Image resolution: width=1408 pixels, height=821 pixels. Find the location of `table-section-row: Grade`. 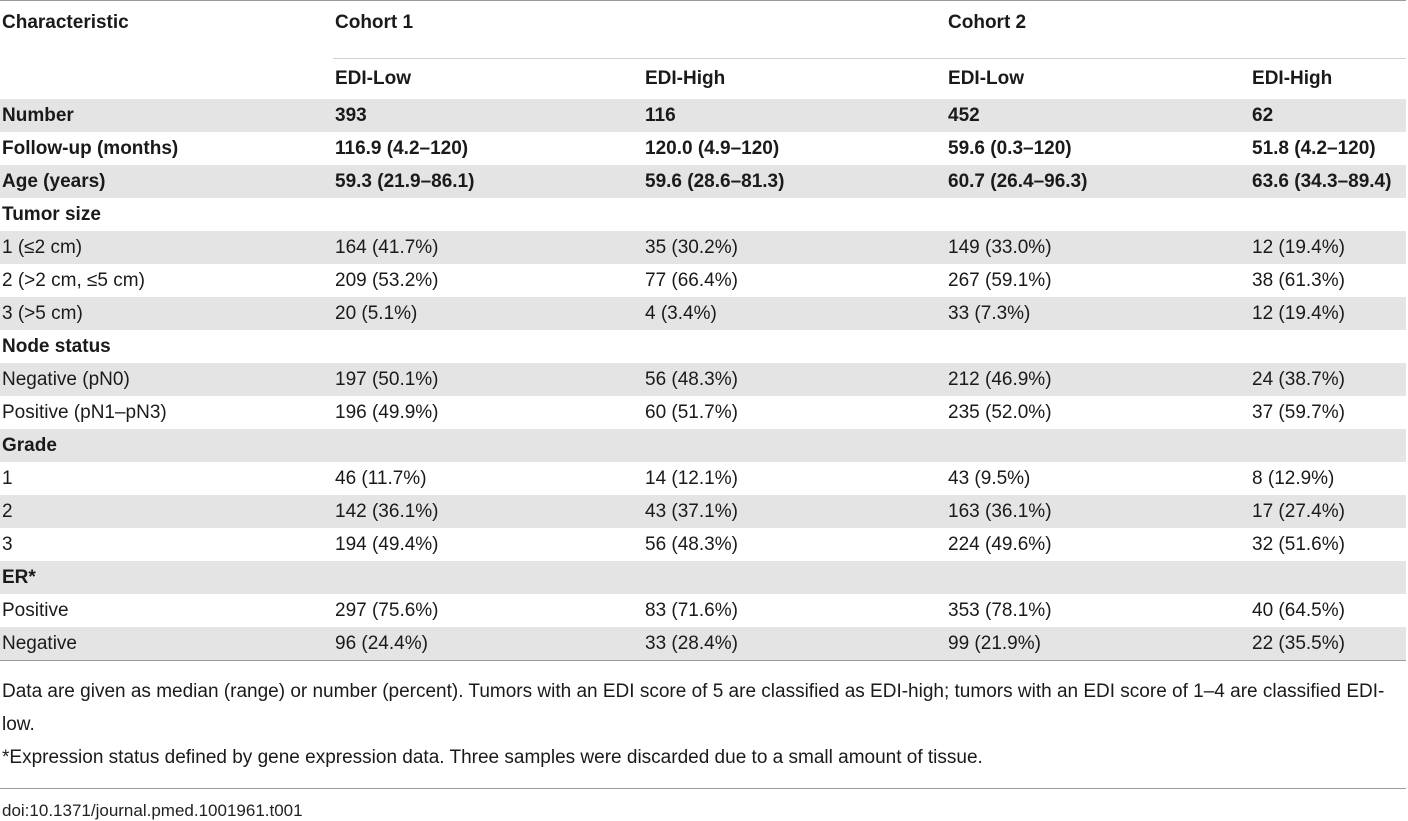

table-section-row: Grade is located at coordinates (703, 445).